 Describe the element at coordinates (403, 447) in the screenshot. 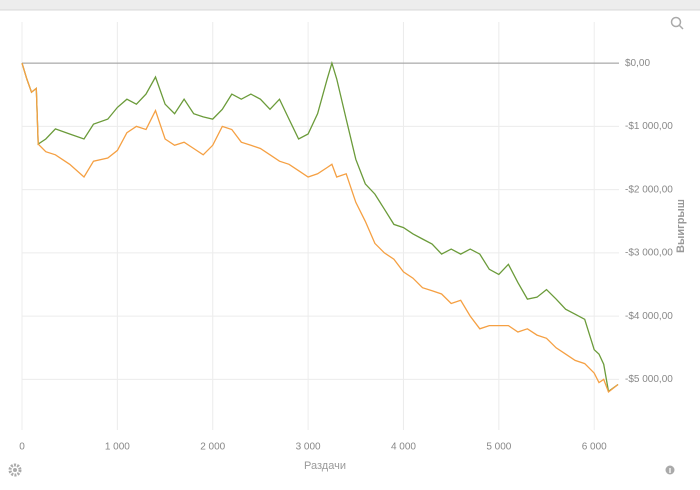

I see `x-tick-label: 4 000` at that location.